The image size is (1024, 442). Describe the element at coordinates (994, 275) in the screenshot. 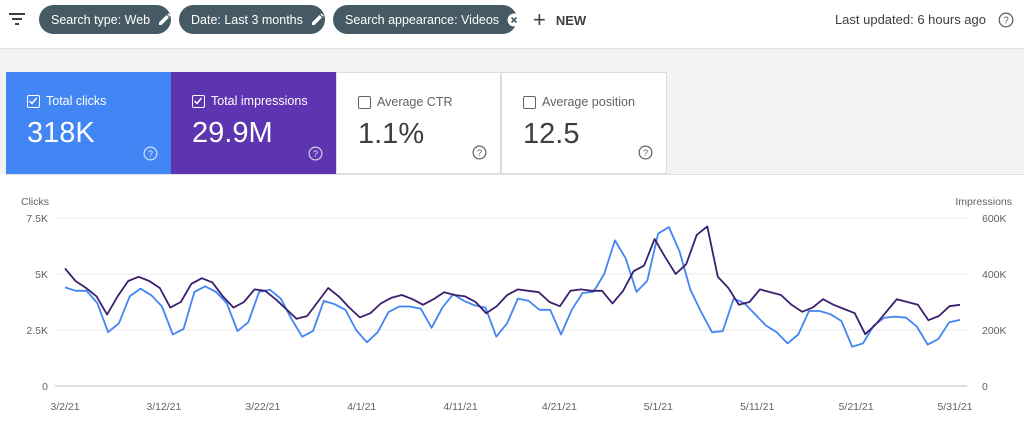

I see `right-tick-label: 400K` at that location.